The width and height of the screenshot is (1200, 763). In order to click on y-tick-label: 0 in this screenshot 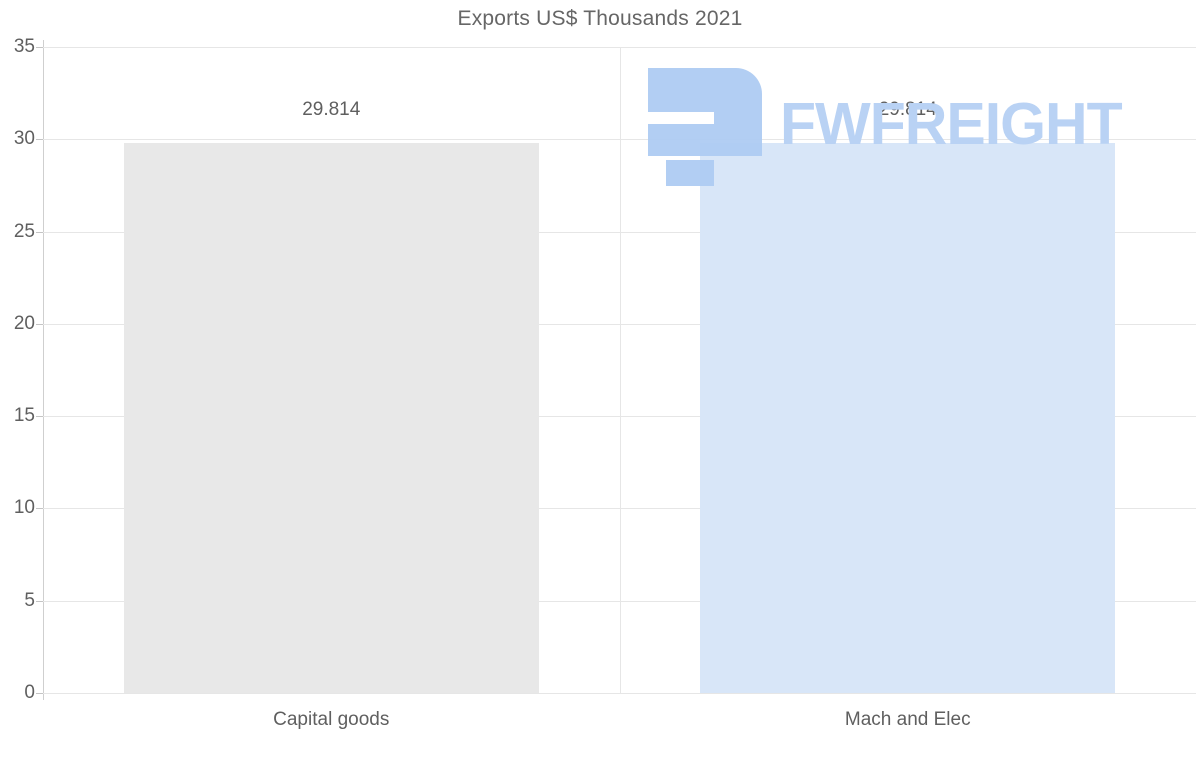, I will do `click(29, 692)`.